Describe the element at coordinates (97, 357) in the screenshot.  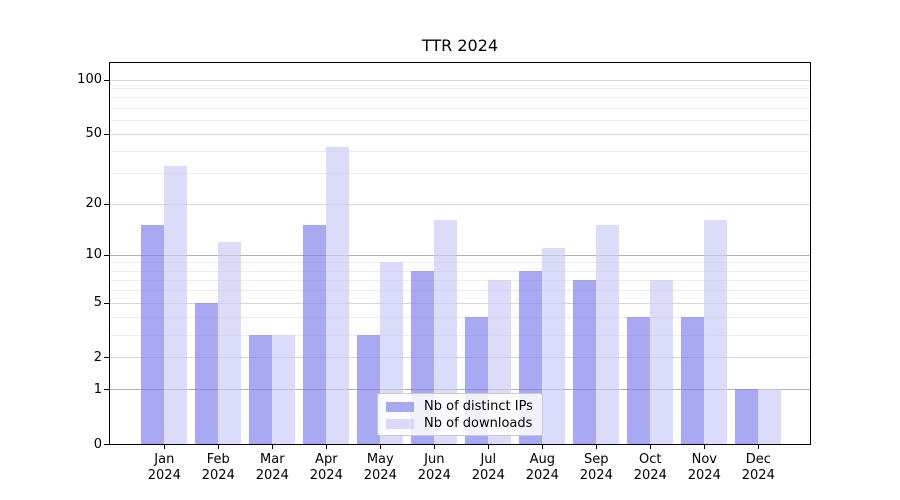
I see `y-tick-label: 2` at that location.